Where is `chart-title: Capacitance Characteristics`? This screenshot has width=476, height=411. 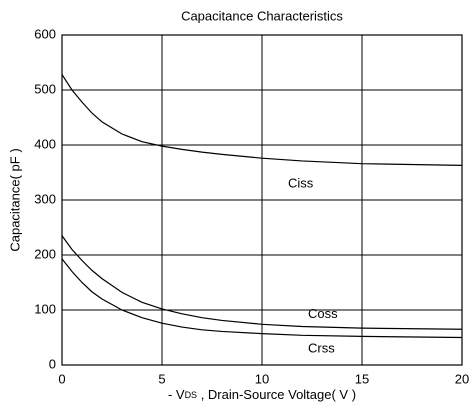
chart-title: Capacitance Characteristics is located at coordinates (262, 15).